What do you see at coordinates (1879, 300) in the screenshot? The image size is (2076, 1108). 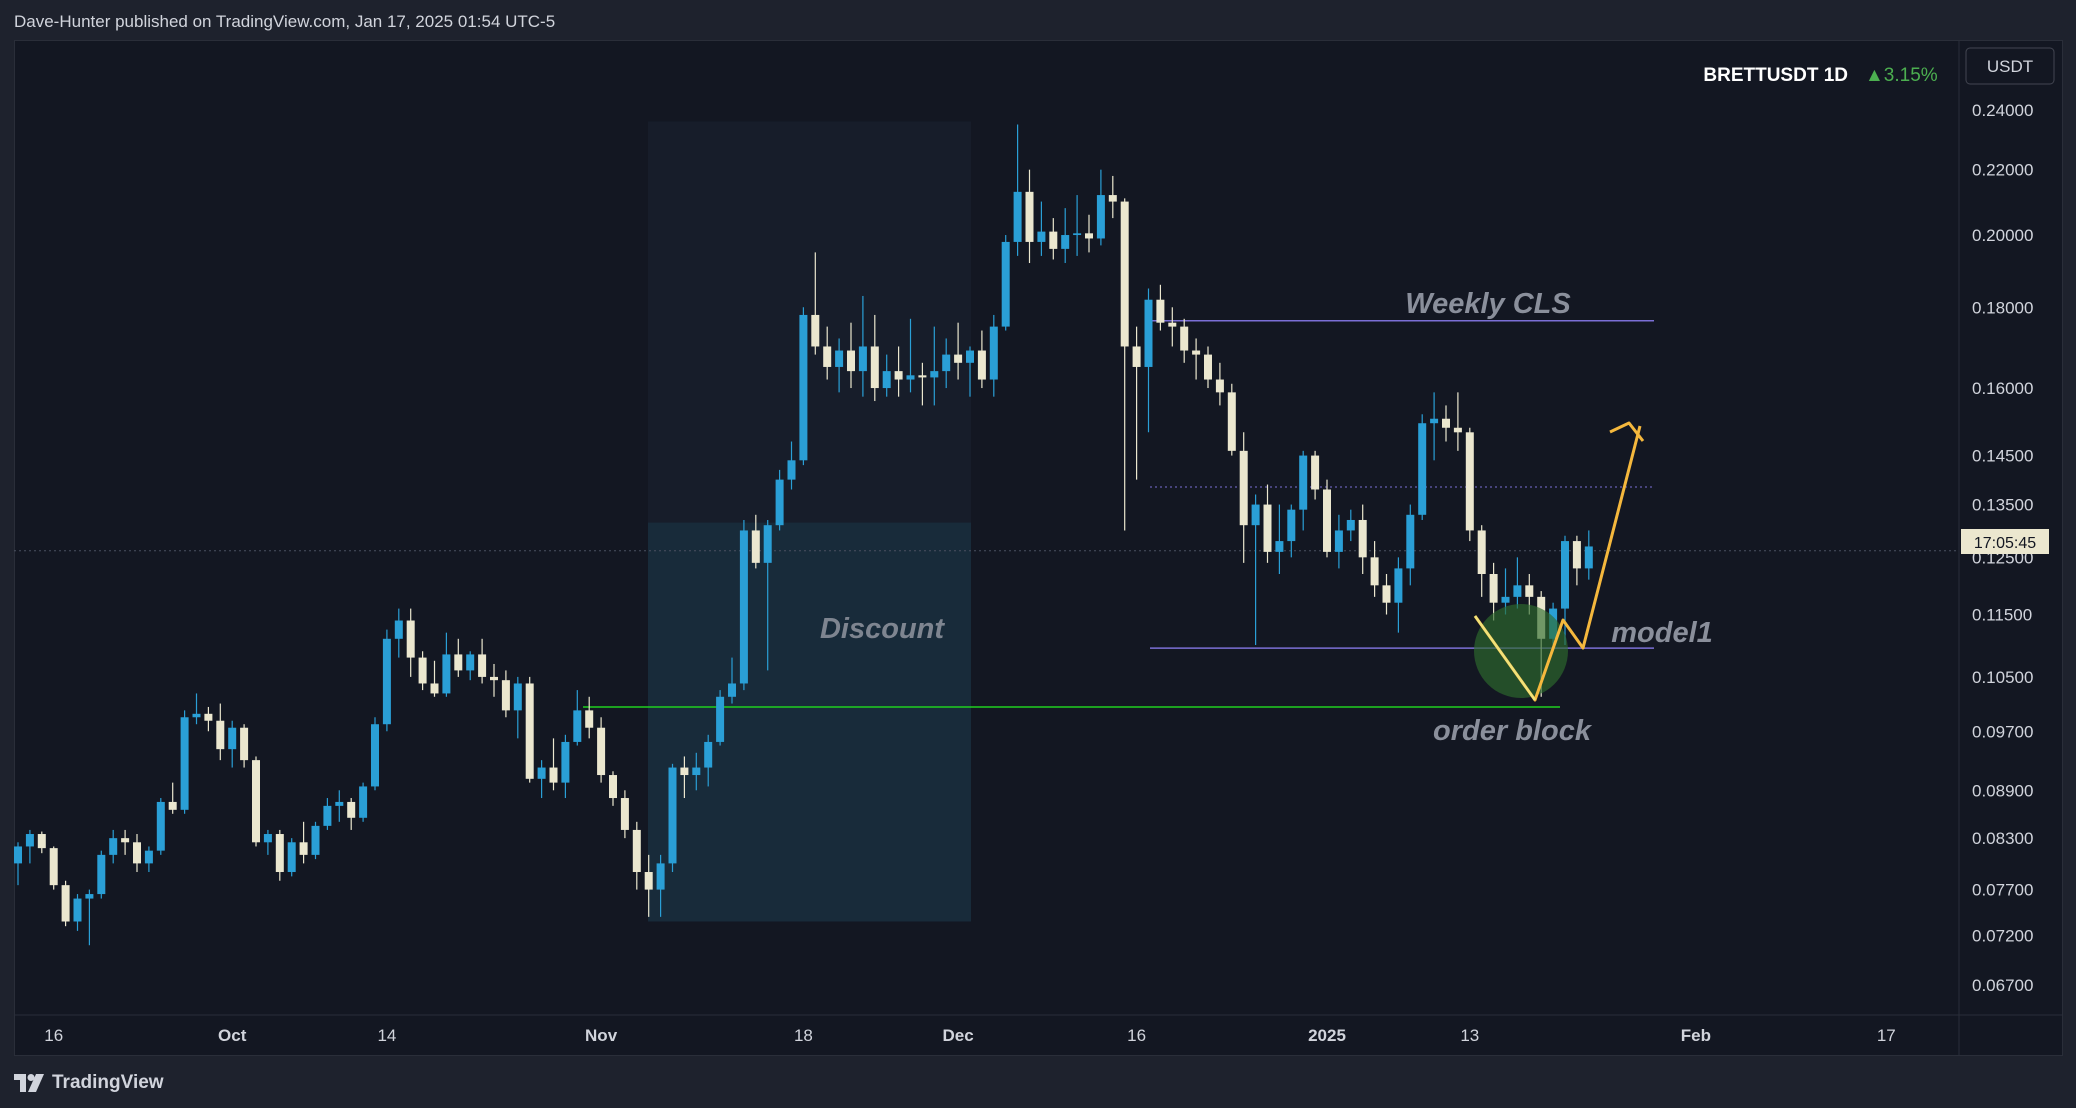 I see `legend: BRETTUSDT 1D ▲3.15% USDT 17:05:45` at bounding box center [1879, 300].